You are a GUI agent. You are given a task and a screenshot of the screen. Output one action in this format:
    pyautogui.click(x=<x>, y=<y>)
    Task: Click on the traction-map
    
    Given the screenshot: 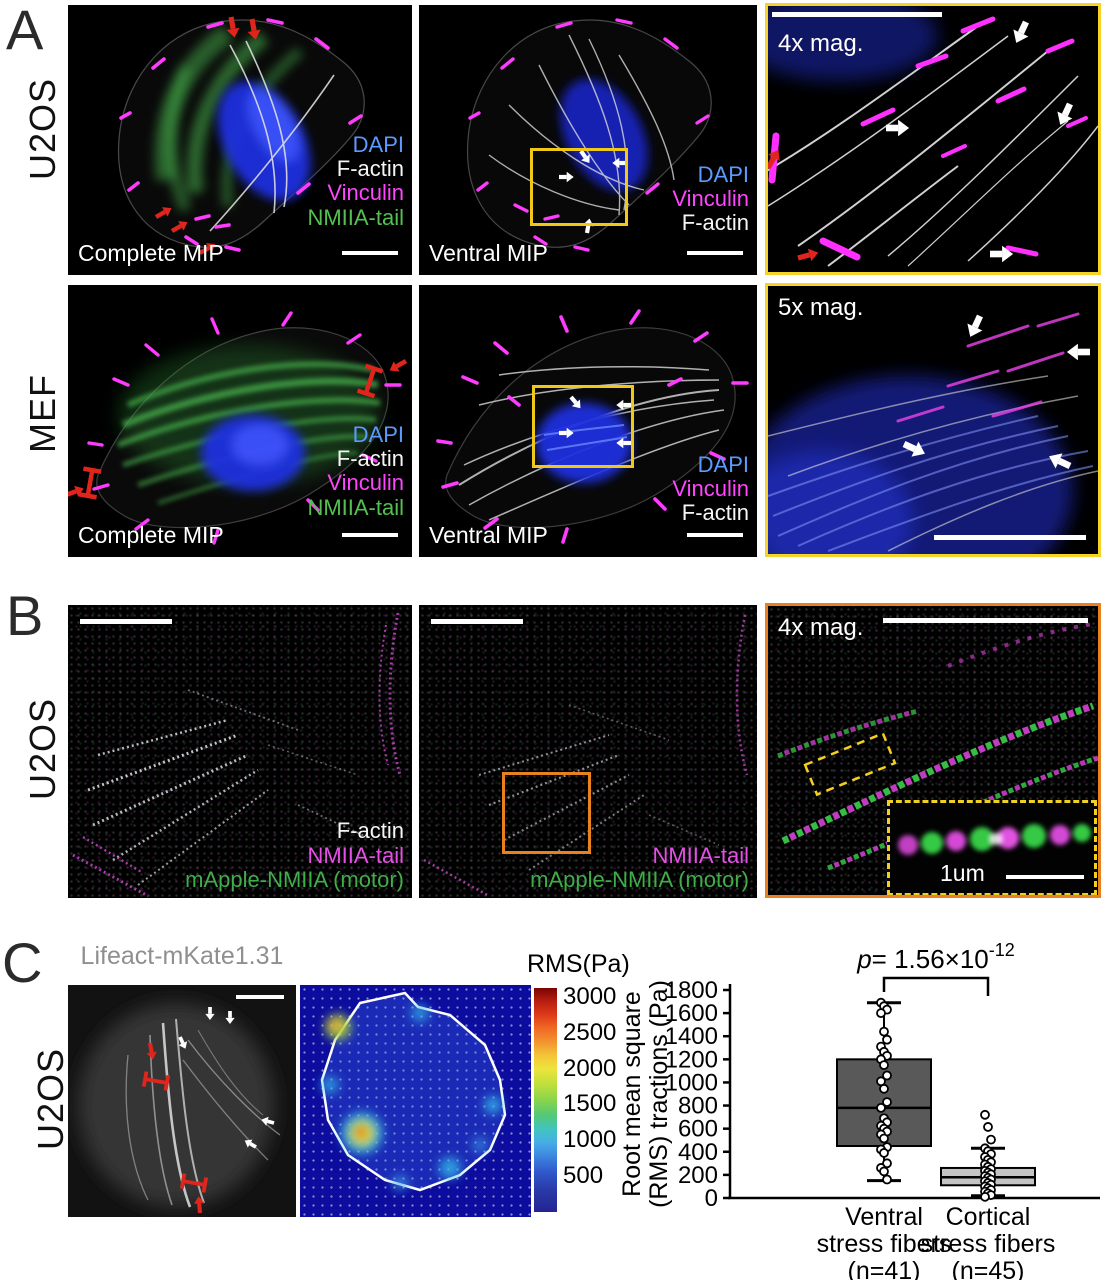 What is the action you would take?
    pyautogui.click(x=415, y=1101)
    